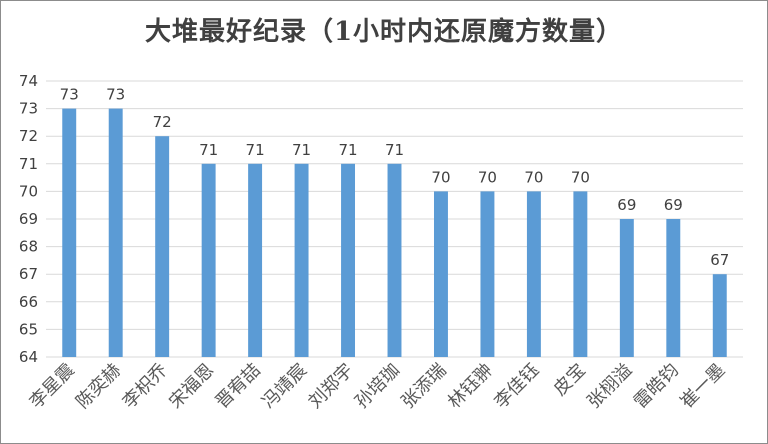  Describe the element at coordinates (423, 386) in the screenshot. I see `category-label: 张添瑞` at that location.